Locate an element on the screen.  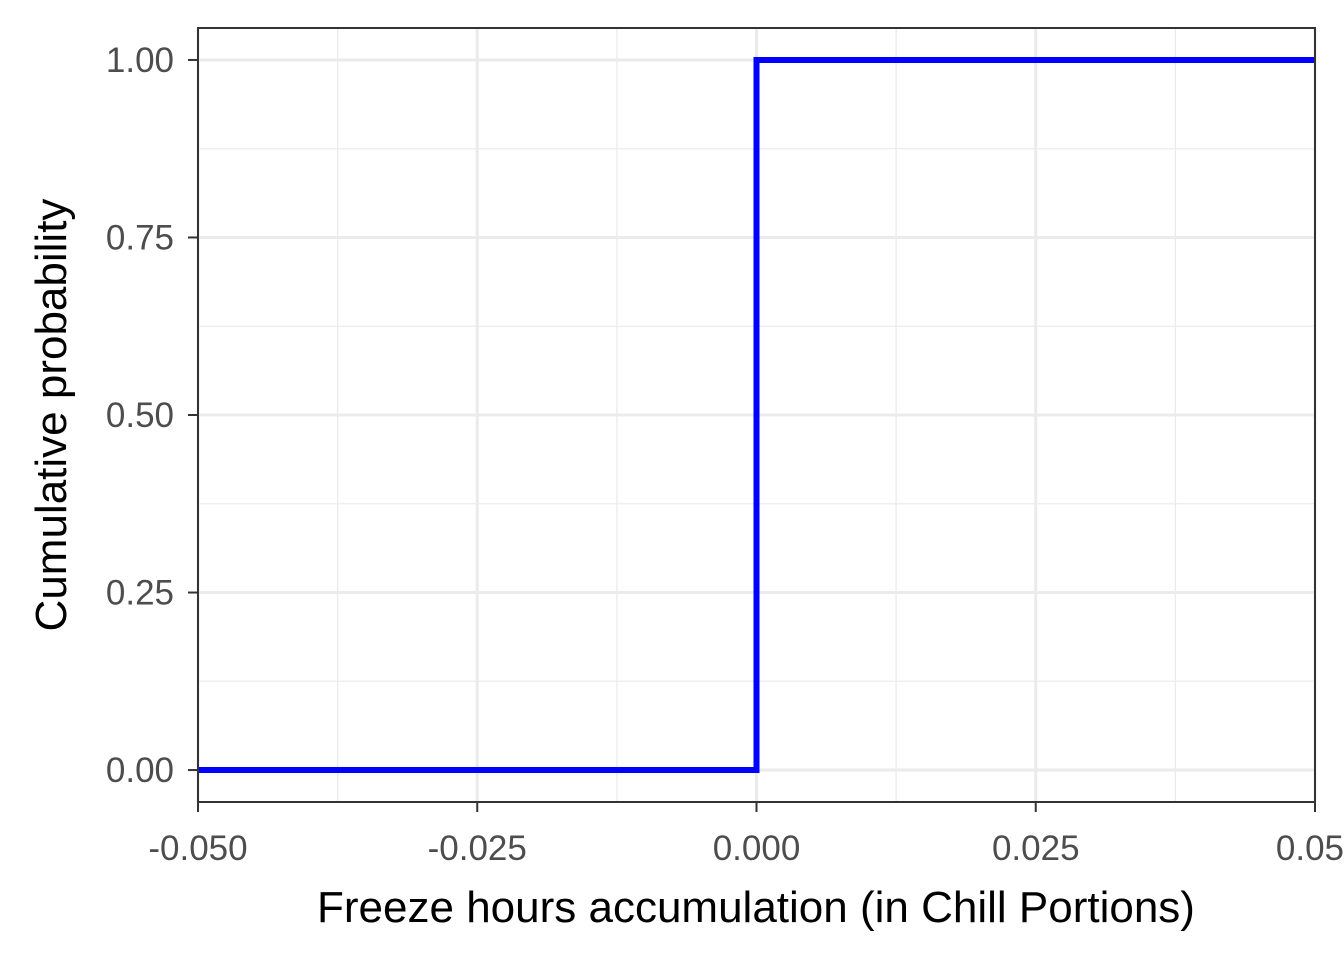
y-axis: 0.00 0.25 0.50 0.75 1.00 is located at coordinates (152, 415).